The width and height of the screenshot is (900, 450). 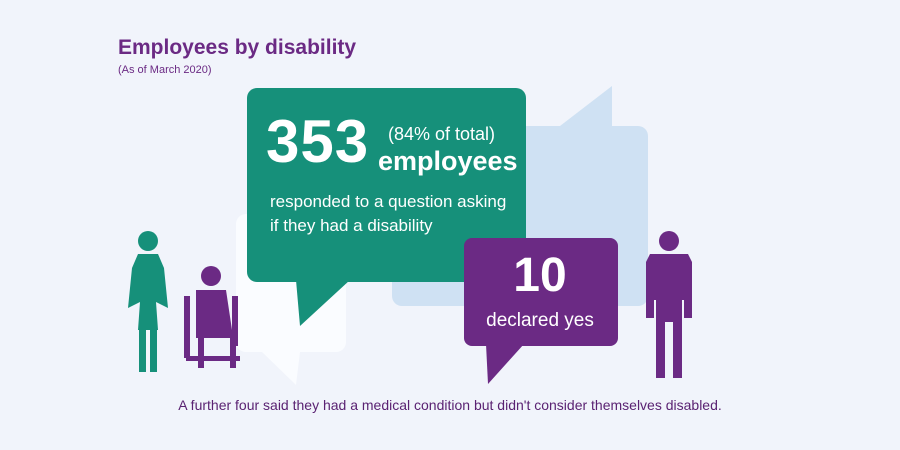 What do you see at coordinates (448, 161) in the screenshot?
I see `responded-unit: employees` at bounding box center [448, 161].